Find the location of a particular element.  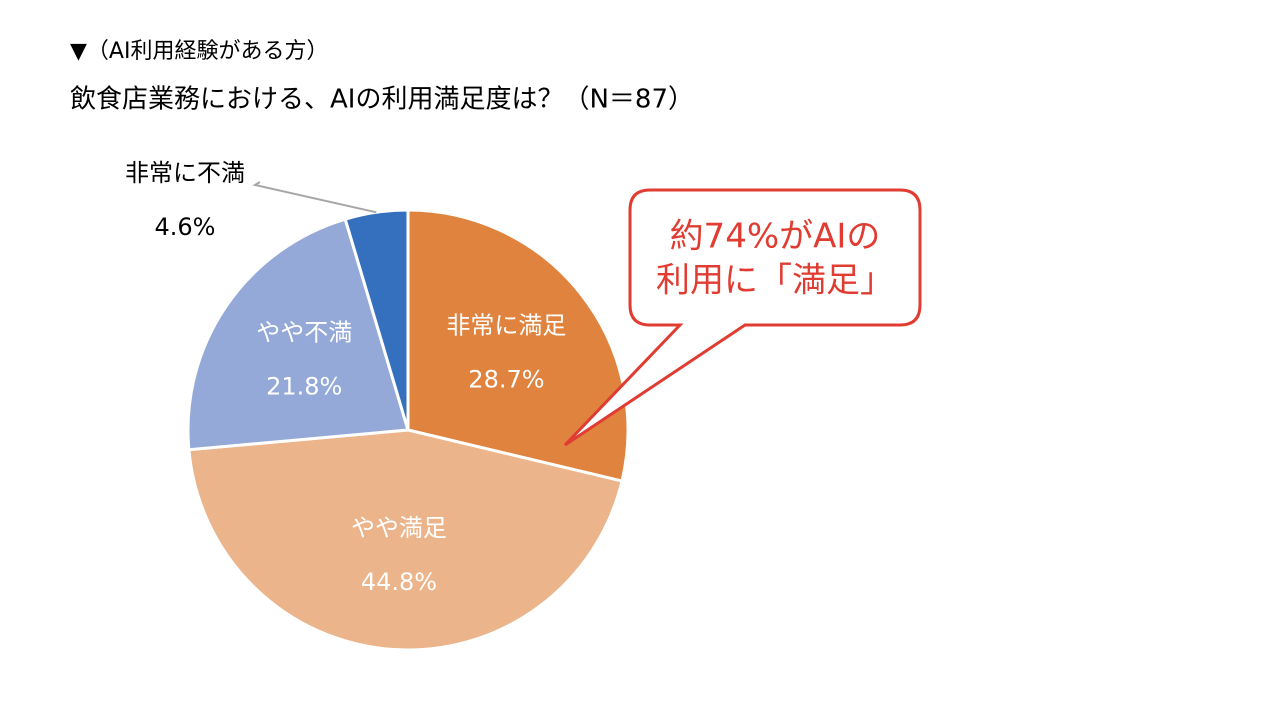

slice-value-label: 28.7% is located at coordinates (506, 379).